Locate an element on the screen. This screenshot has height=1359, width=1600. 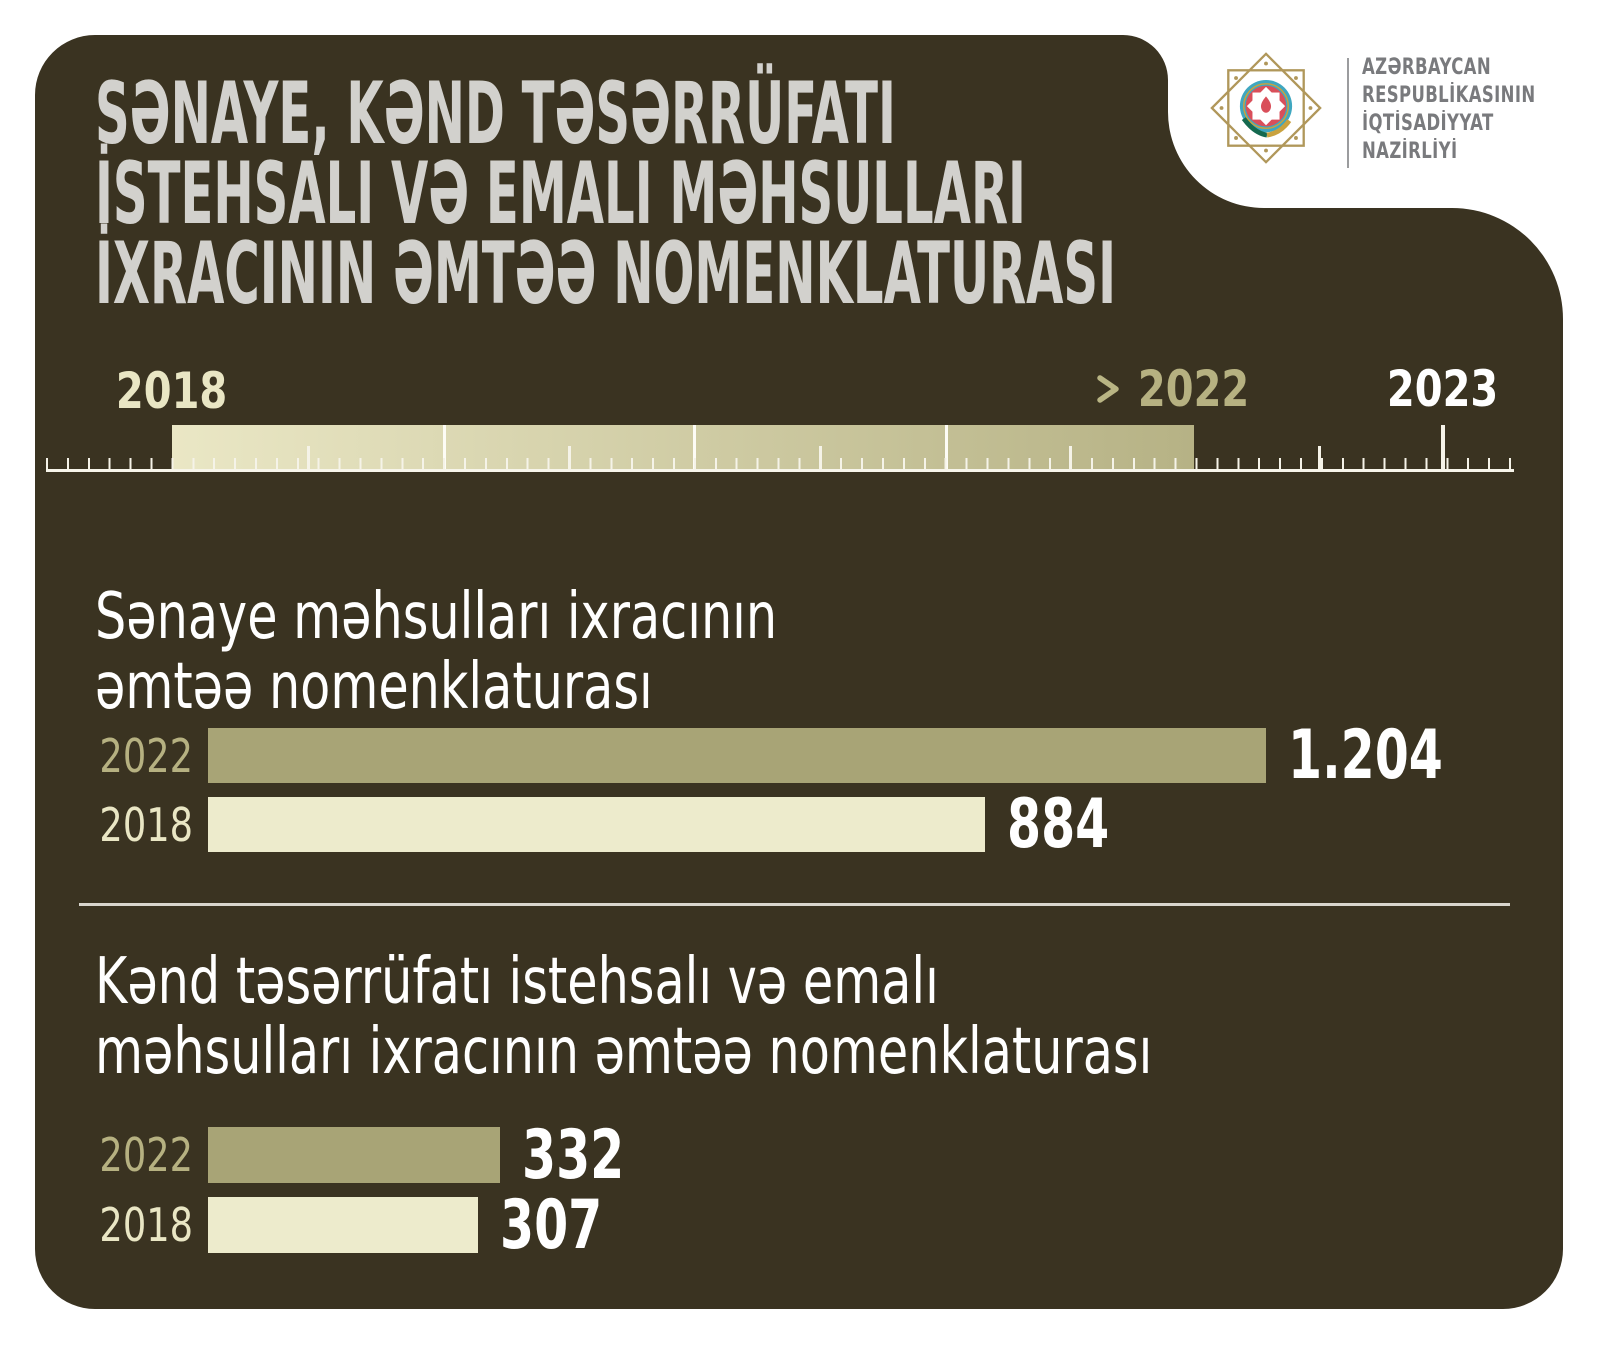
year-divider-2020 is located at coordinates (694, 447).